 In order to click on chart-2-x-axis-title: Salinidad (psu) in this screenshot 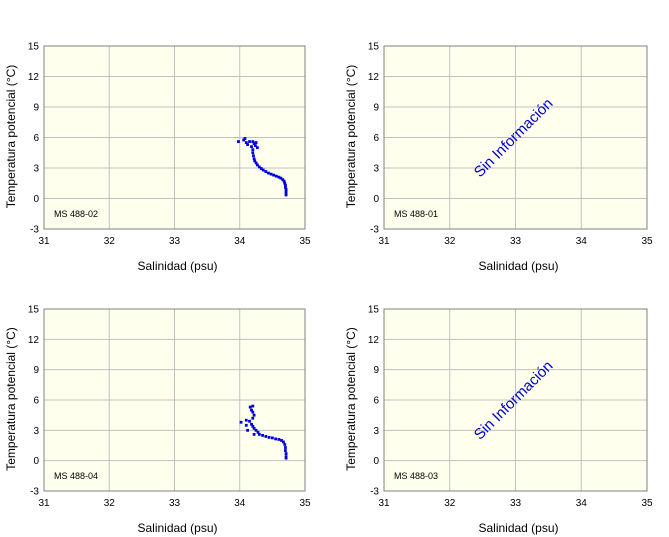, I will do `click(518, 266)`.